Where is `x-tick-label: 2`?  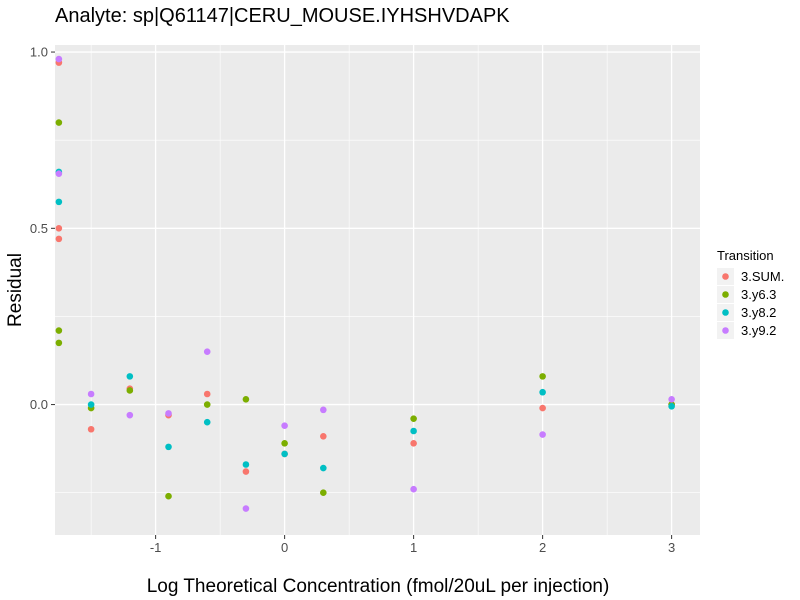 x-tick-label: 2 is located at coordinates (542, 547).